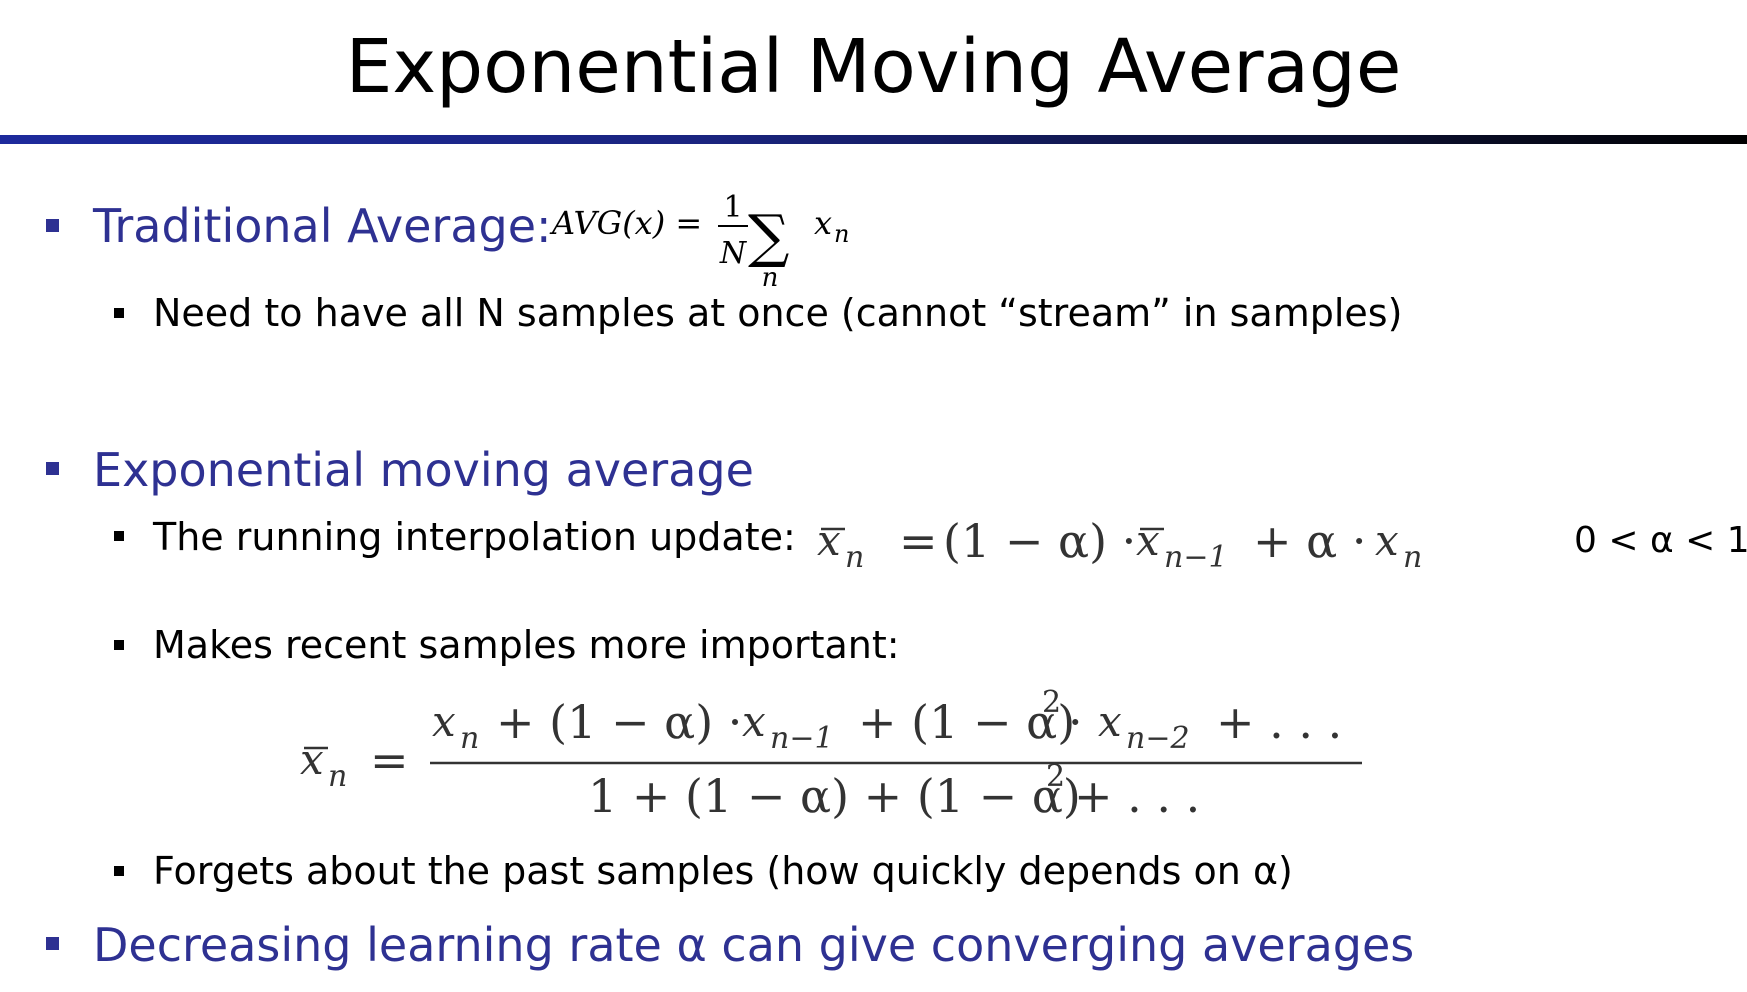 The width and height of the screenshot is (1747, 992). Describe the element at coordinates (754, 721) in the screenshot. I see `num-x1-base: x` at that location.